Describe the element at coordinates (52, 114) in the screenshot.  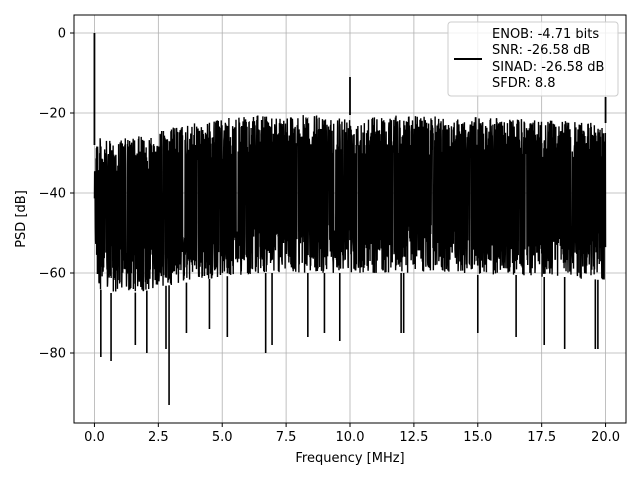
I see `y-tick-label: −20` at that location.